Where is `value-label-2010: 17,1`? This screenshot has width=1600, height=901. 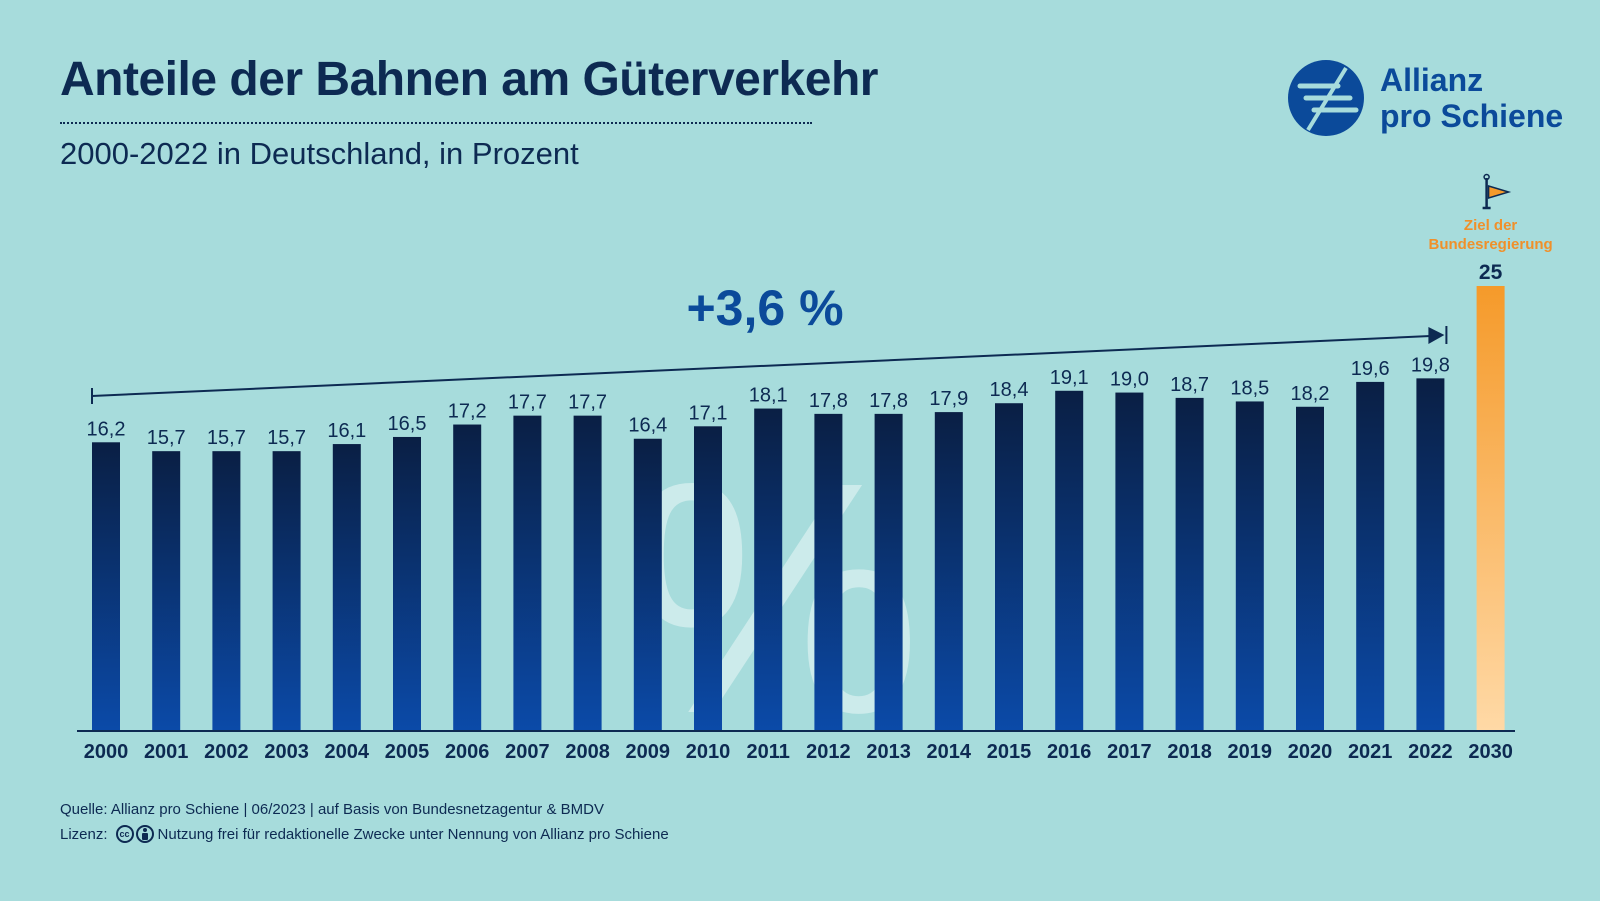
value-label-2010: 17,1 is located at coordinates (708, 413).